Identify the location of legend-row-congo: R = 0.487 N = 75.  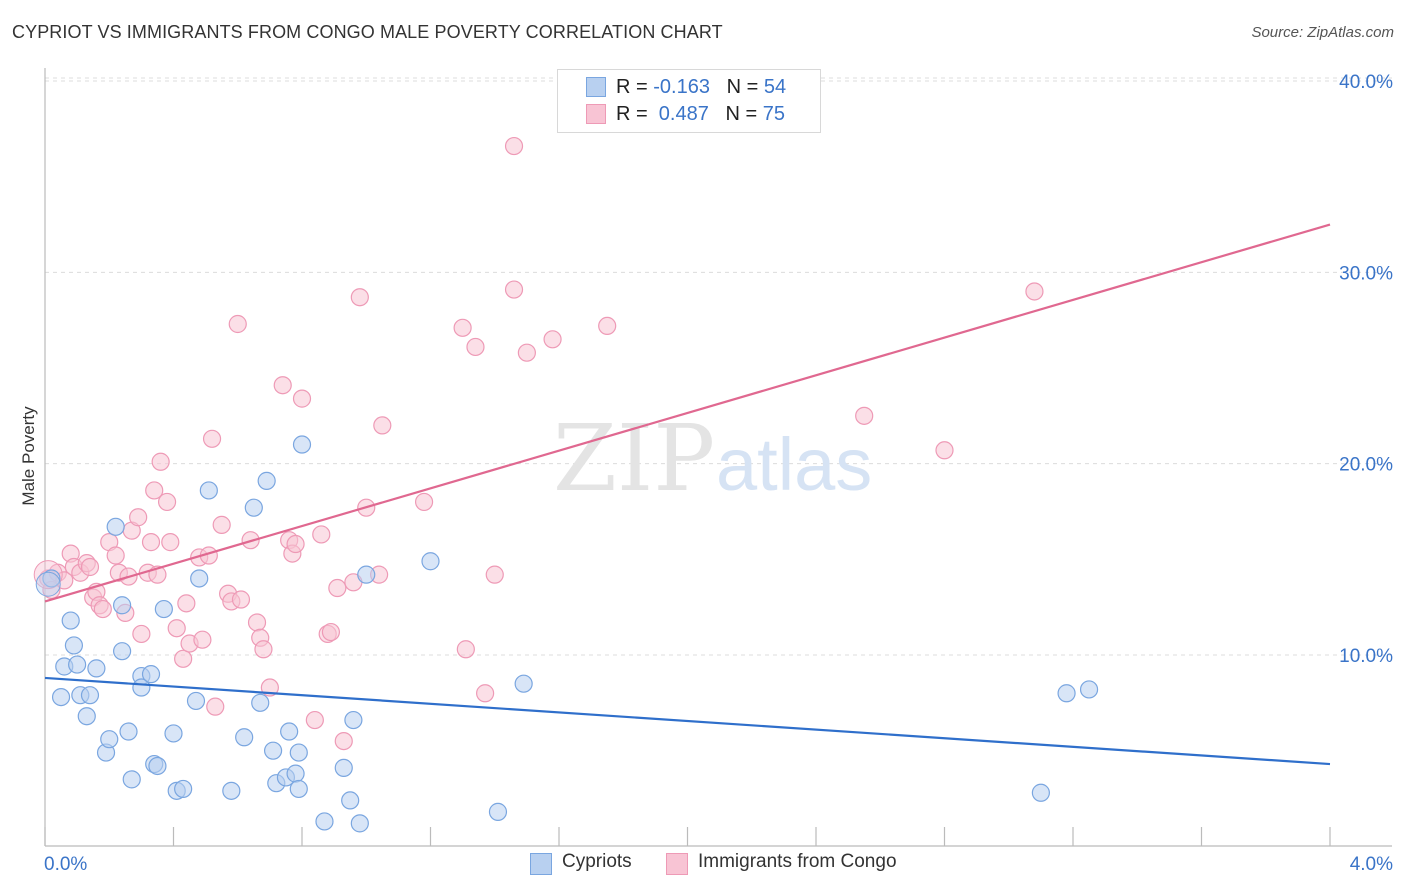
(685, 114).